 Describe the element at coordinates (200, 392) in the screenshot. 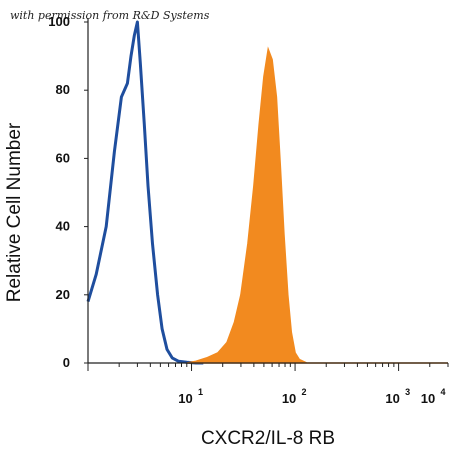

I see `x-tick-exponent: 1` at that location.